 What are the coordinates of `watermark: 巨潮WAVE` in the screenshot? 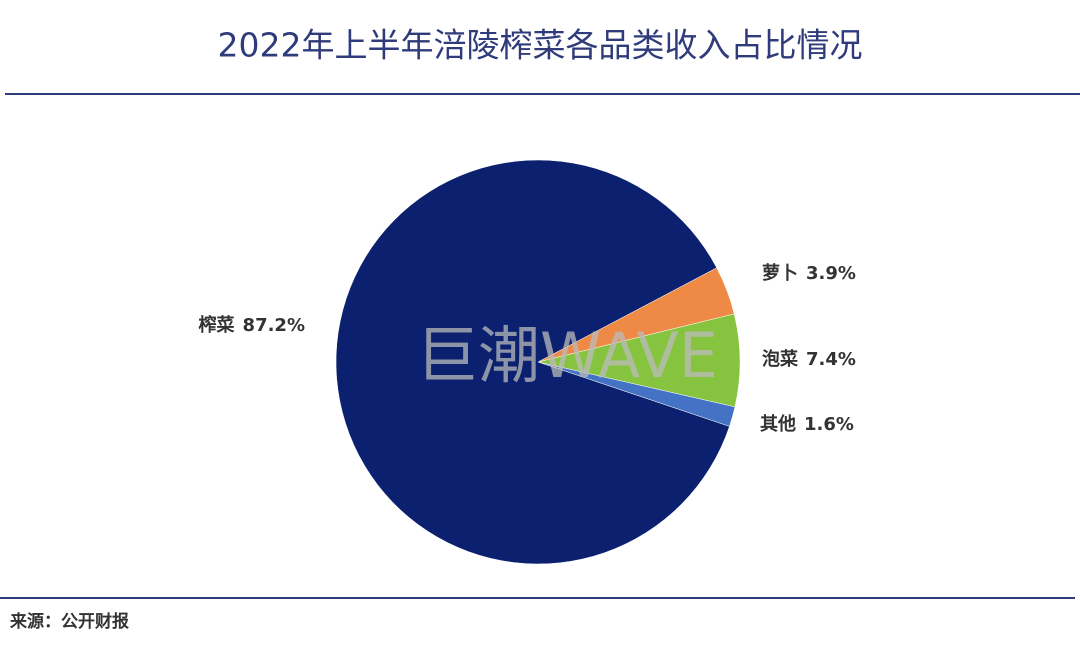 It's located at (567, 355).